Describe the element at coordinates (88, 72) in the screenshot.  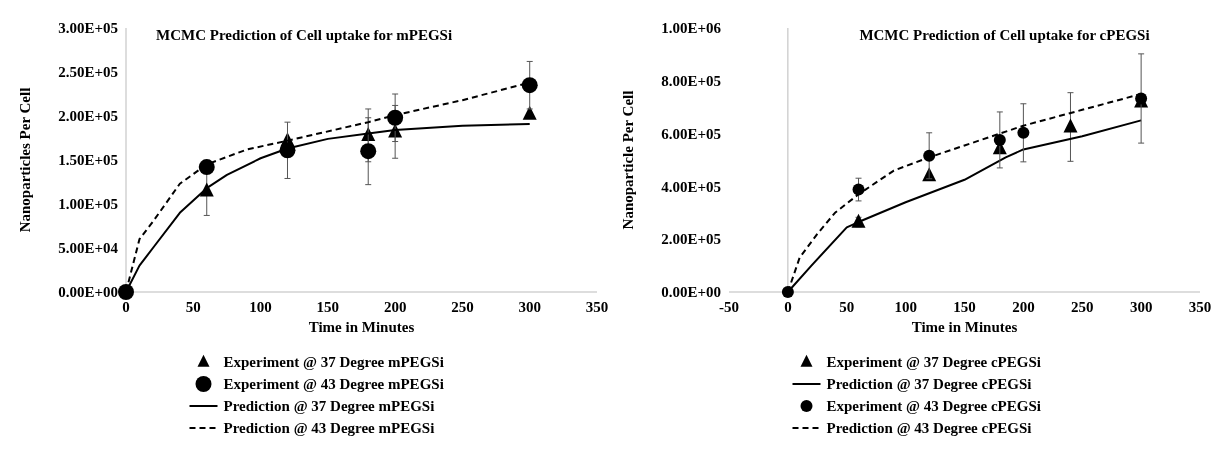
I see `y-tick-label: 2.50E+05` at that location.